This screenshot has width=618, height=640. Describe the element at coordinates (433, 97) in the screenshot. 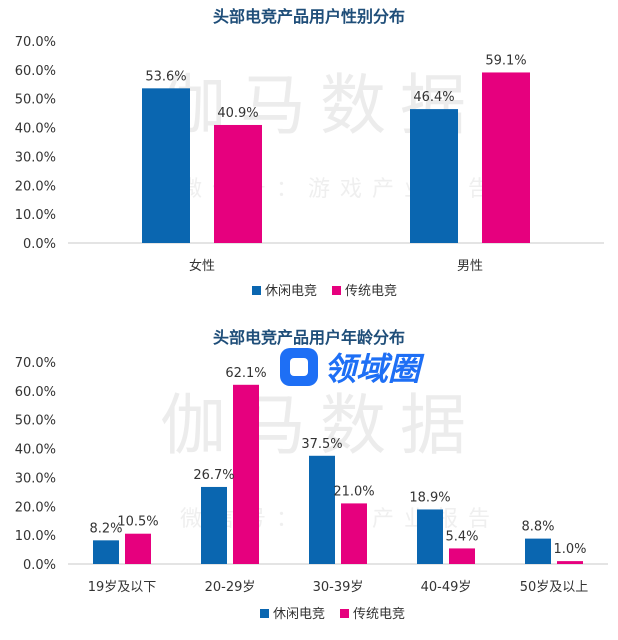

I see `data-label: 46.4%` at that location.